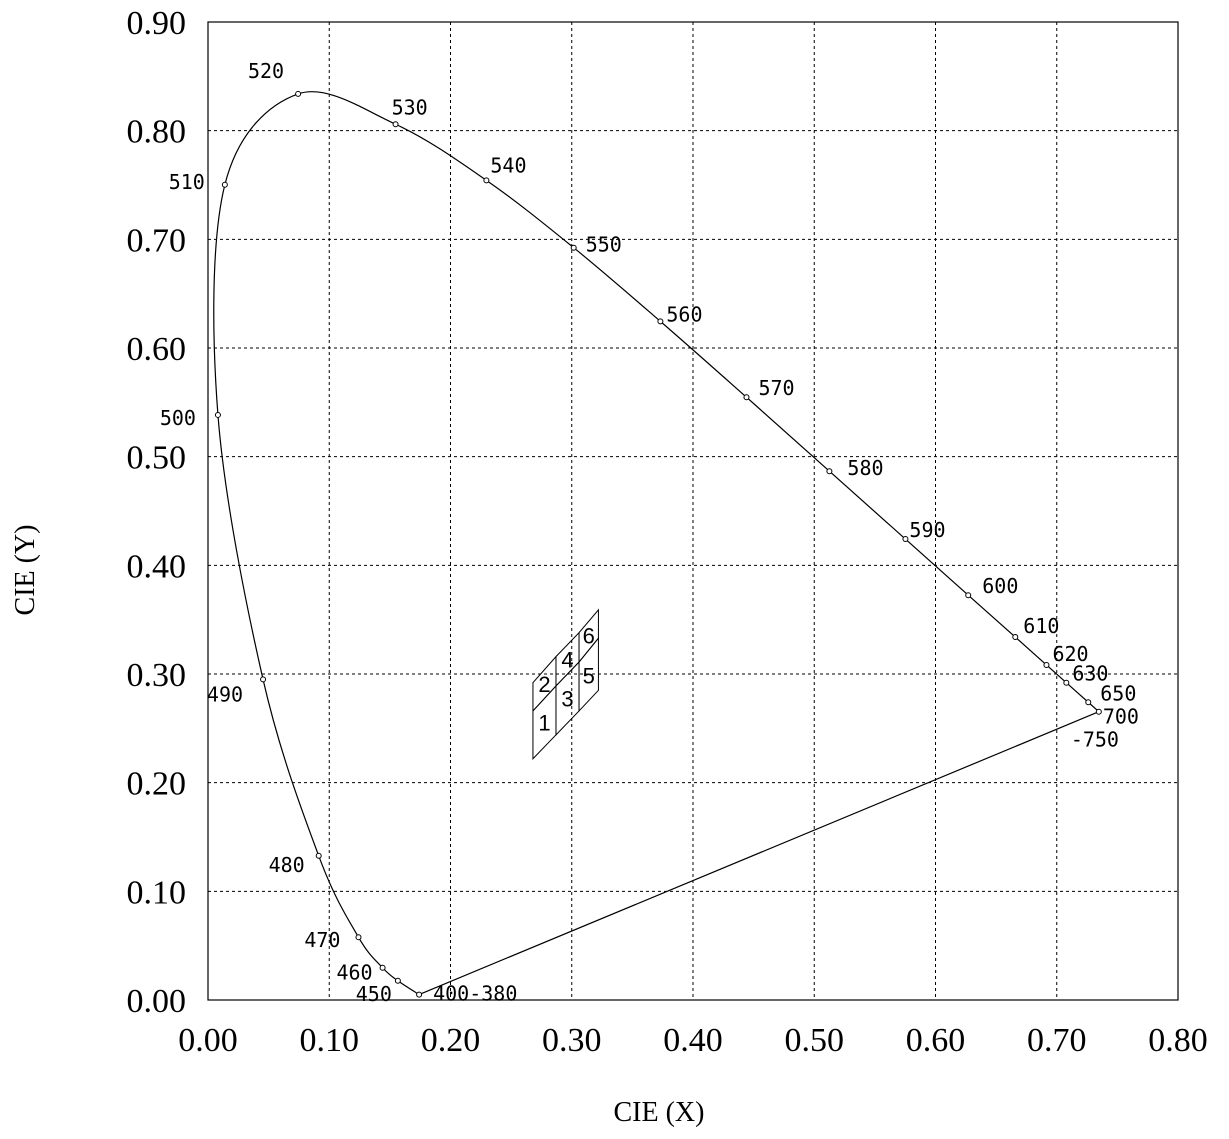 This screenshot has width=1229, height=1139. I want to click on wavelength-label: 480, so click(287, 865).